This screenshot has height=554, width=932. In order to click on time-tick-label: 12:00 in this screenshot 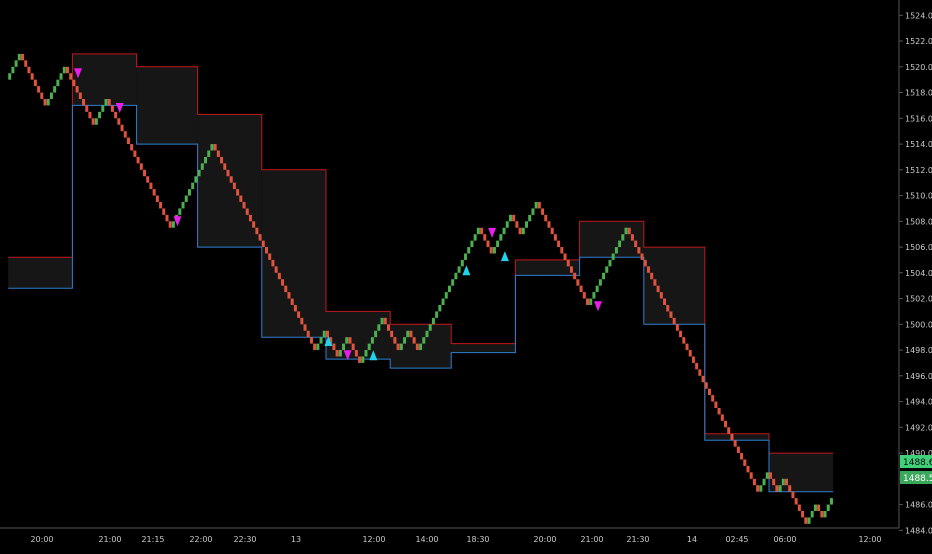, I will do `click(373, 539)`.